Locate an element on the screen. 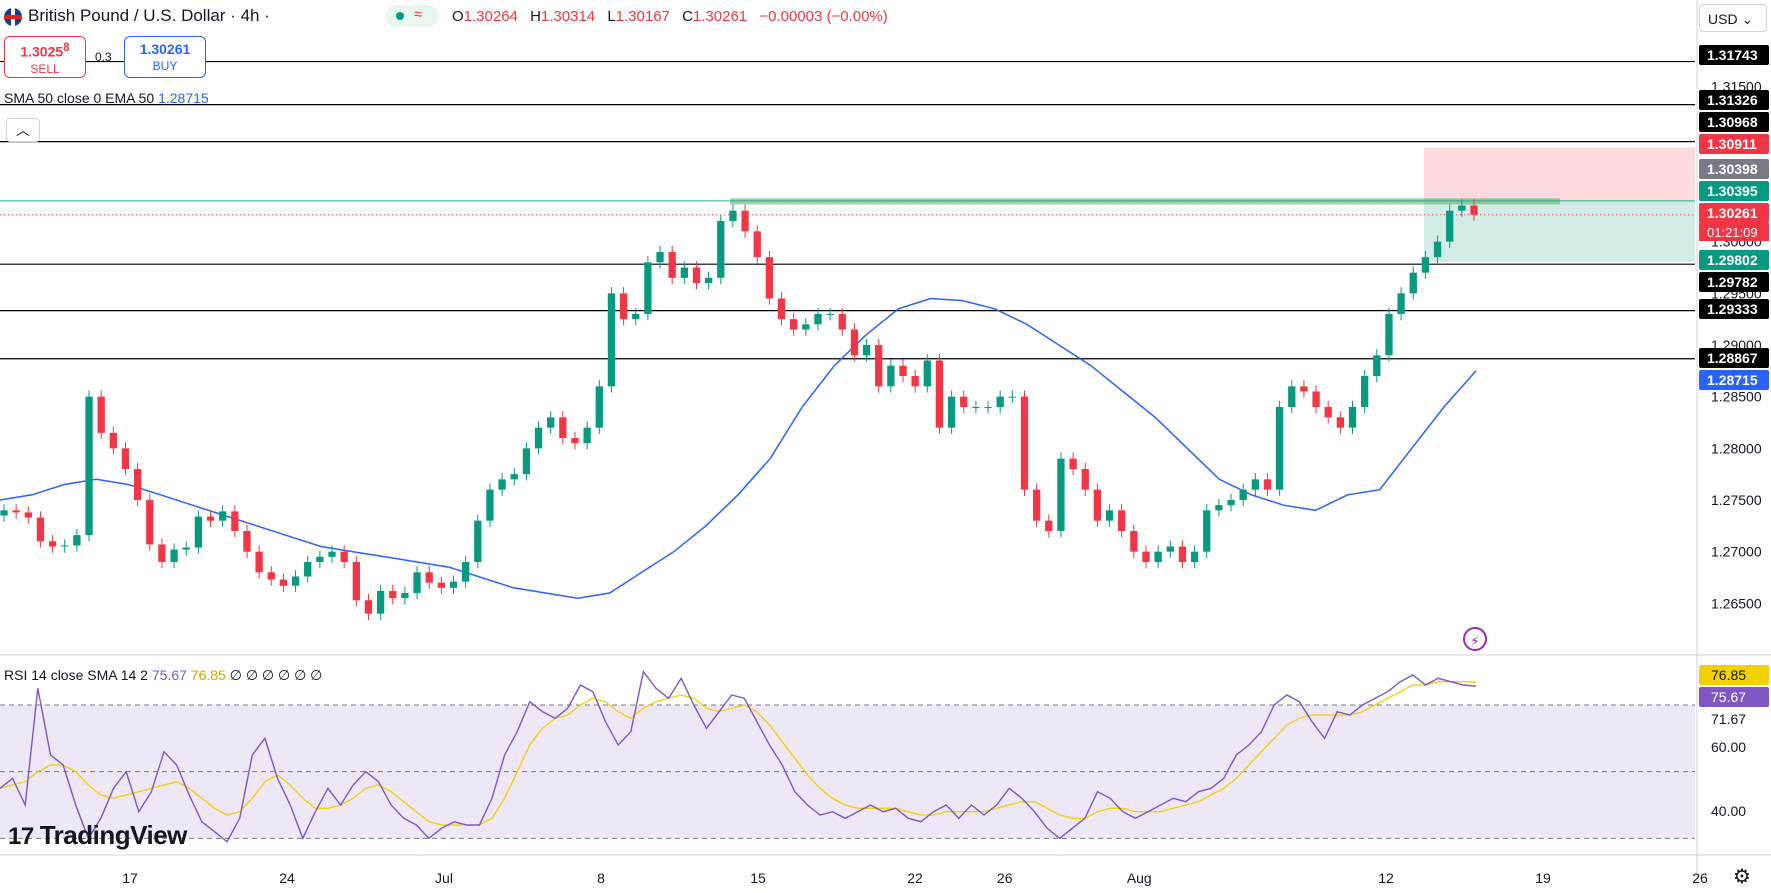  price-tick-label: 1.28500 is located at coordinates (1736, 397).